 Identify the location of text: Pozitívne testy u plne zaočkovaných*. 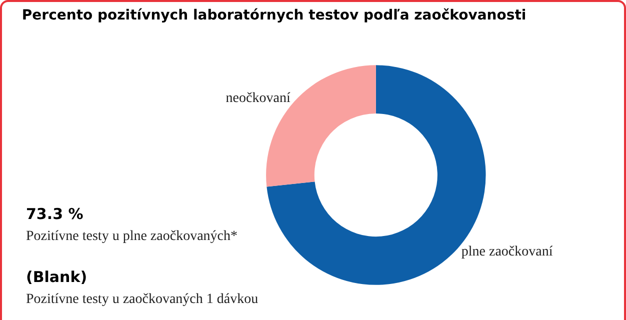
(132, 236).